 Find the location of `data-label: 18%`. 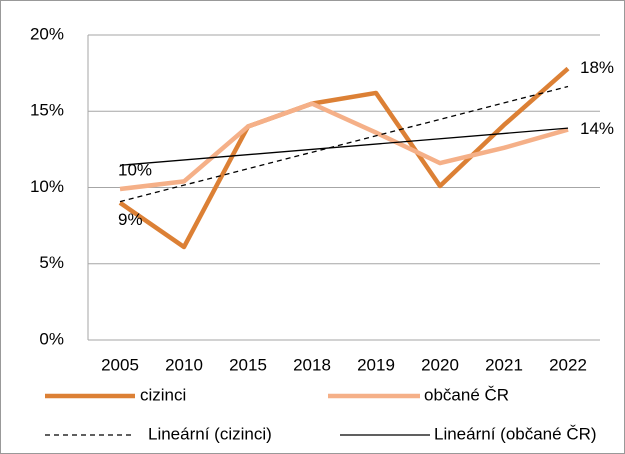

data-label: 18% is located at coordinates (597, 67).